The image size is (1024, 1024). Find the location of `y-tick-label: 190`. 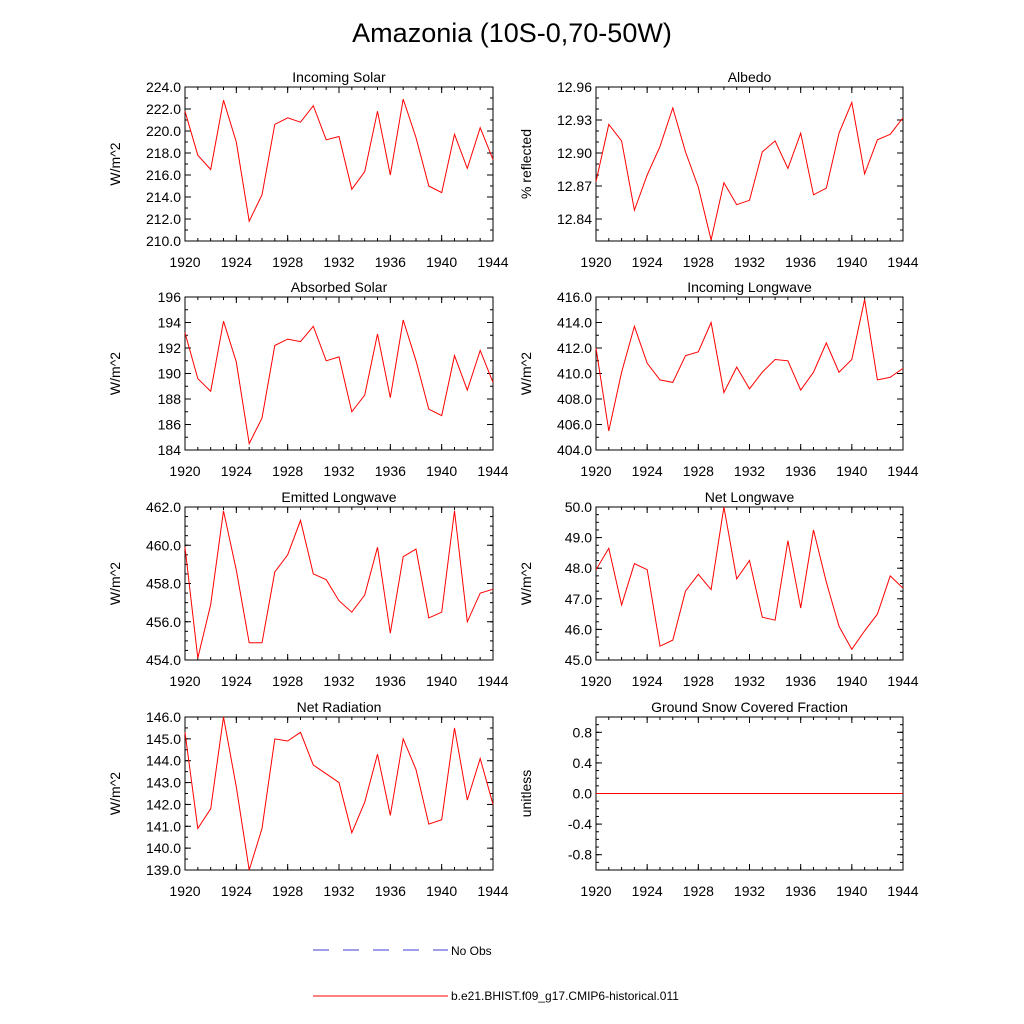

y-tick-label: 190 is located at coordinates (170, 374).